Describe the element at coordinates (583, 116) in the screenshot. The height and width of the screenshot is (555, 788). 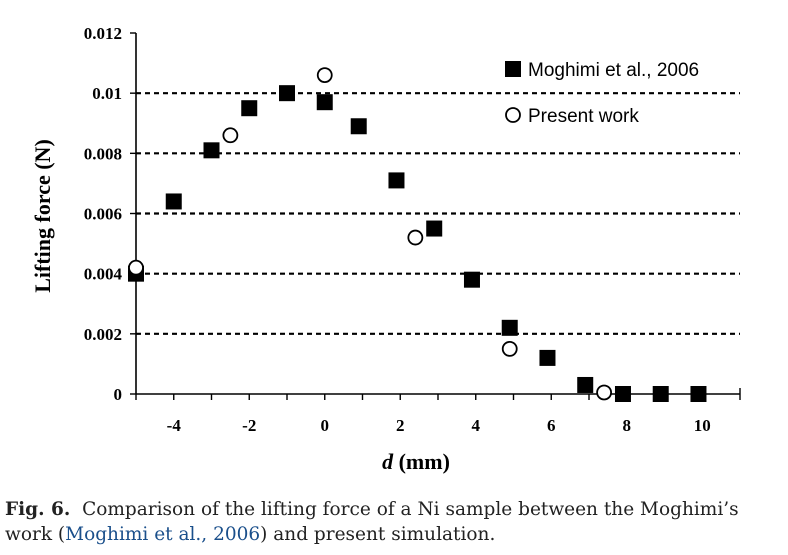
I see `legend-label: Present work` at that location.